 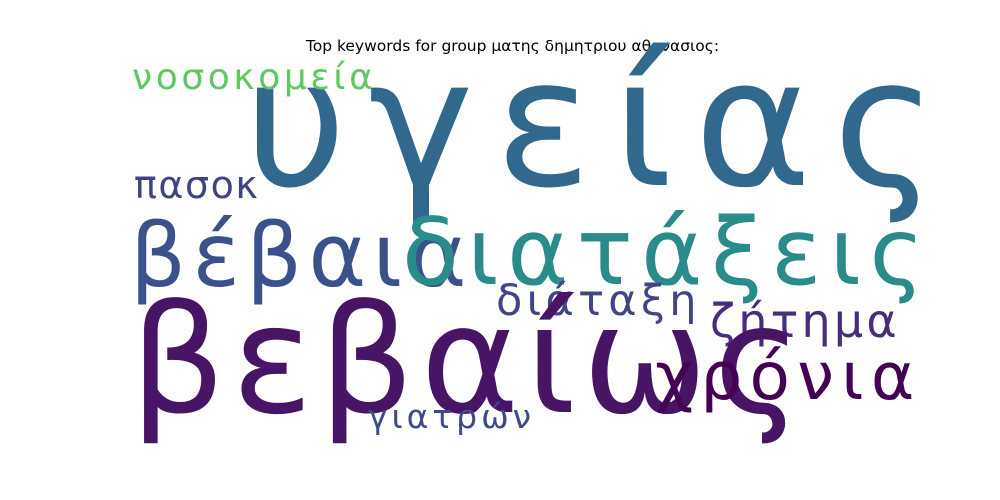 What do you see at coordinates (805, 321) in the screenshot?
I see `word-zitima: ζήτημα` at bounding box center [805, 321].